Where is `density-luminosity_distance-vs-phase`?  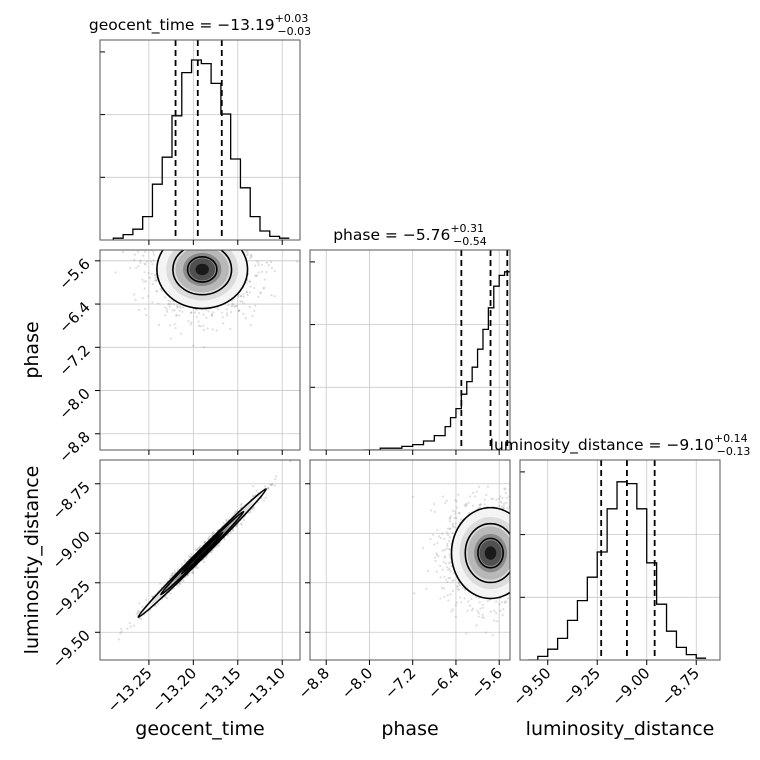 density-luminosity_distance-vs-phase is located at coordinates (486, 561).